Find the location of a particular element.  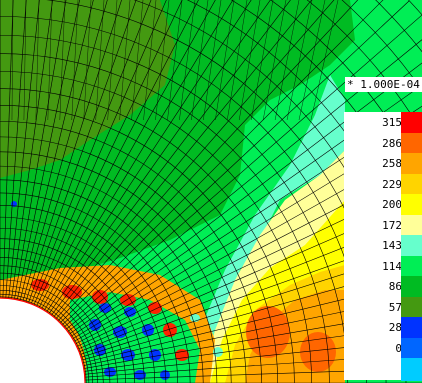

legend-row is located at coordinates (383, 369).